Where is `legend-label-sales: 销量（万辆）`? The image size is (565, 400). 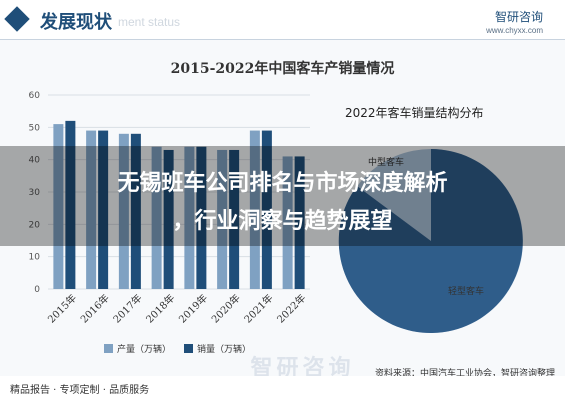
legend-label-sales: 销量（万辆） is located at coordinates (224, 350).